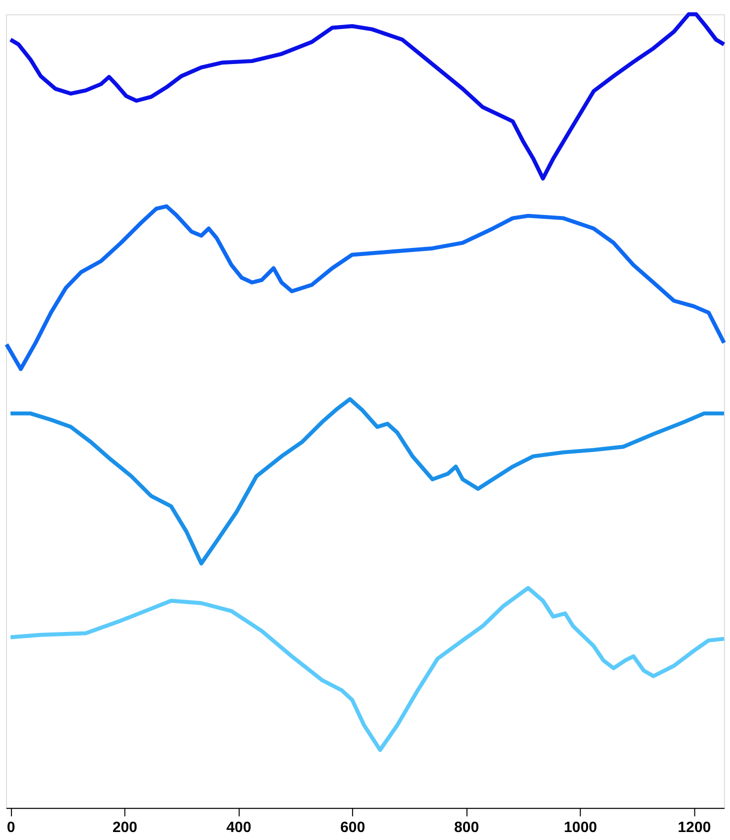  What do you see at coordinates (353, 828) in the screenshot?
I see `x-tick-label: 600` at bounding box center [353, 828].